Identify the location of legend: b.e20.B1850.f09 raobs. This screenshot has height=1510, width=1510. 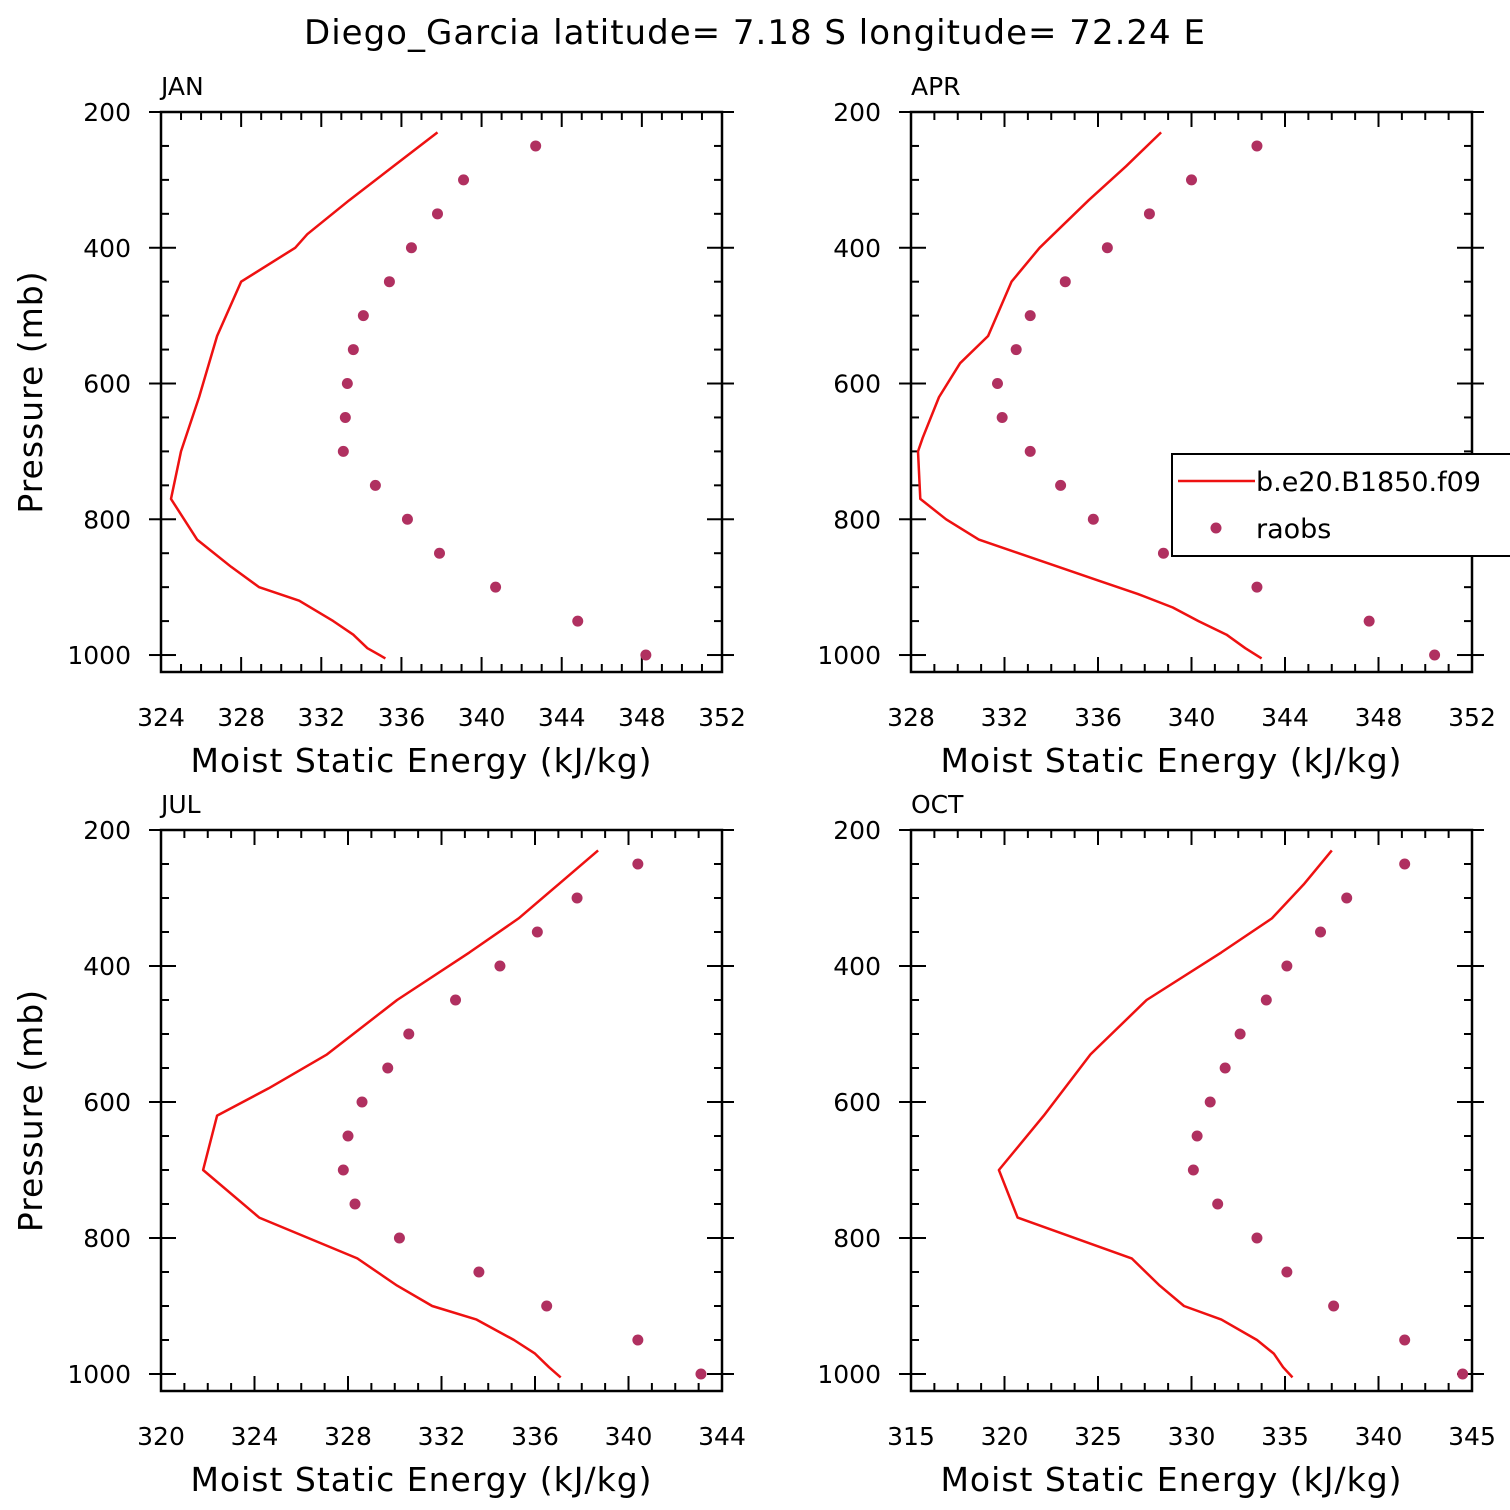
(1340, 505).